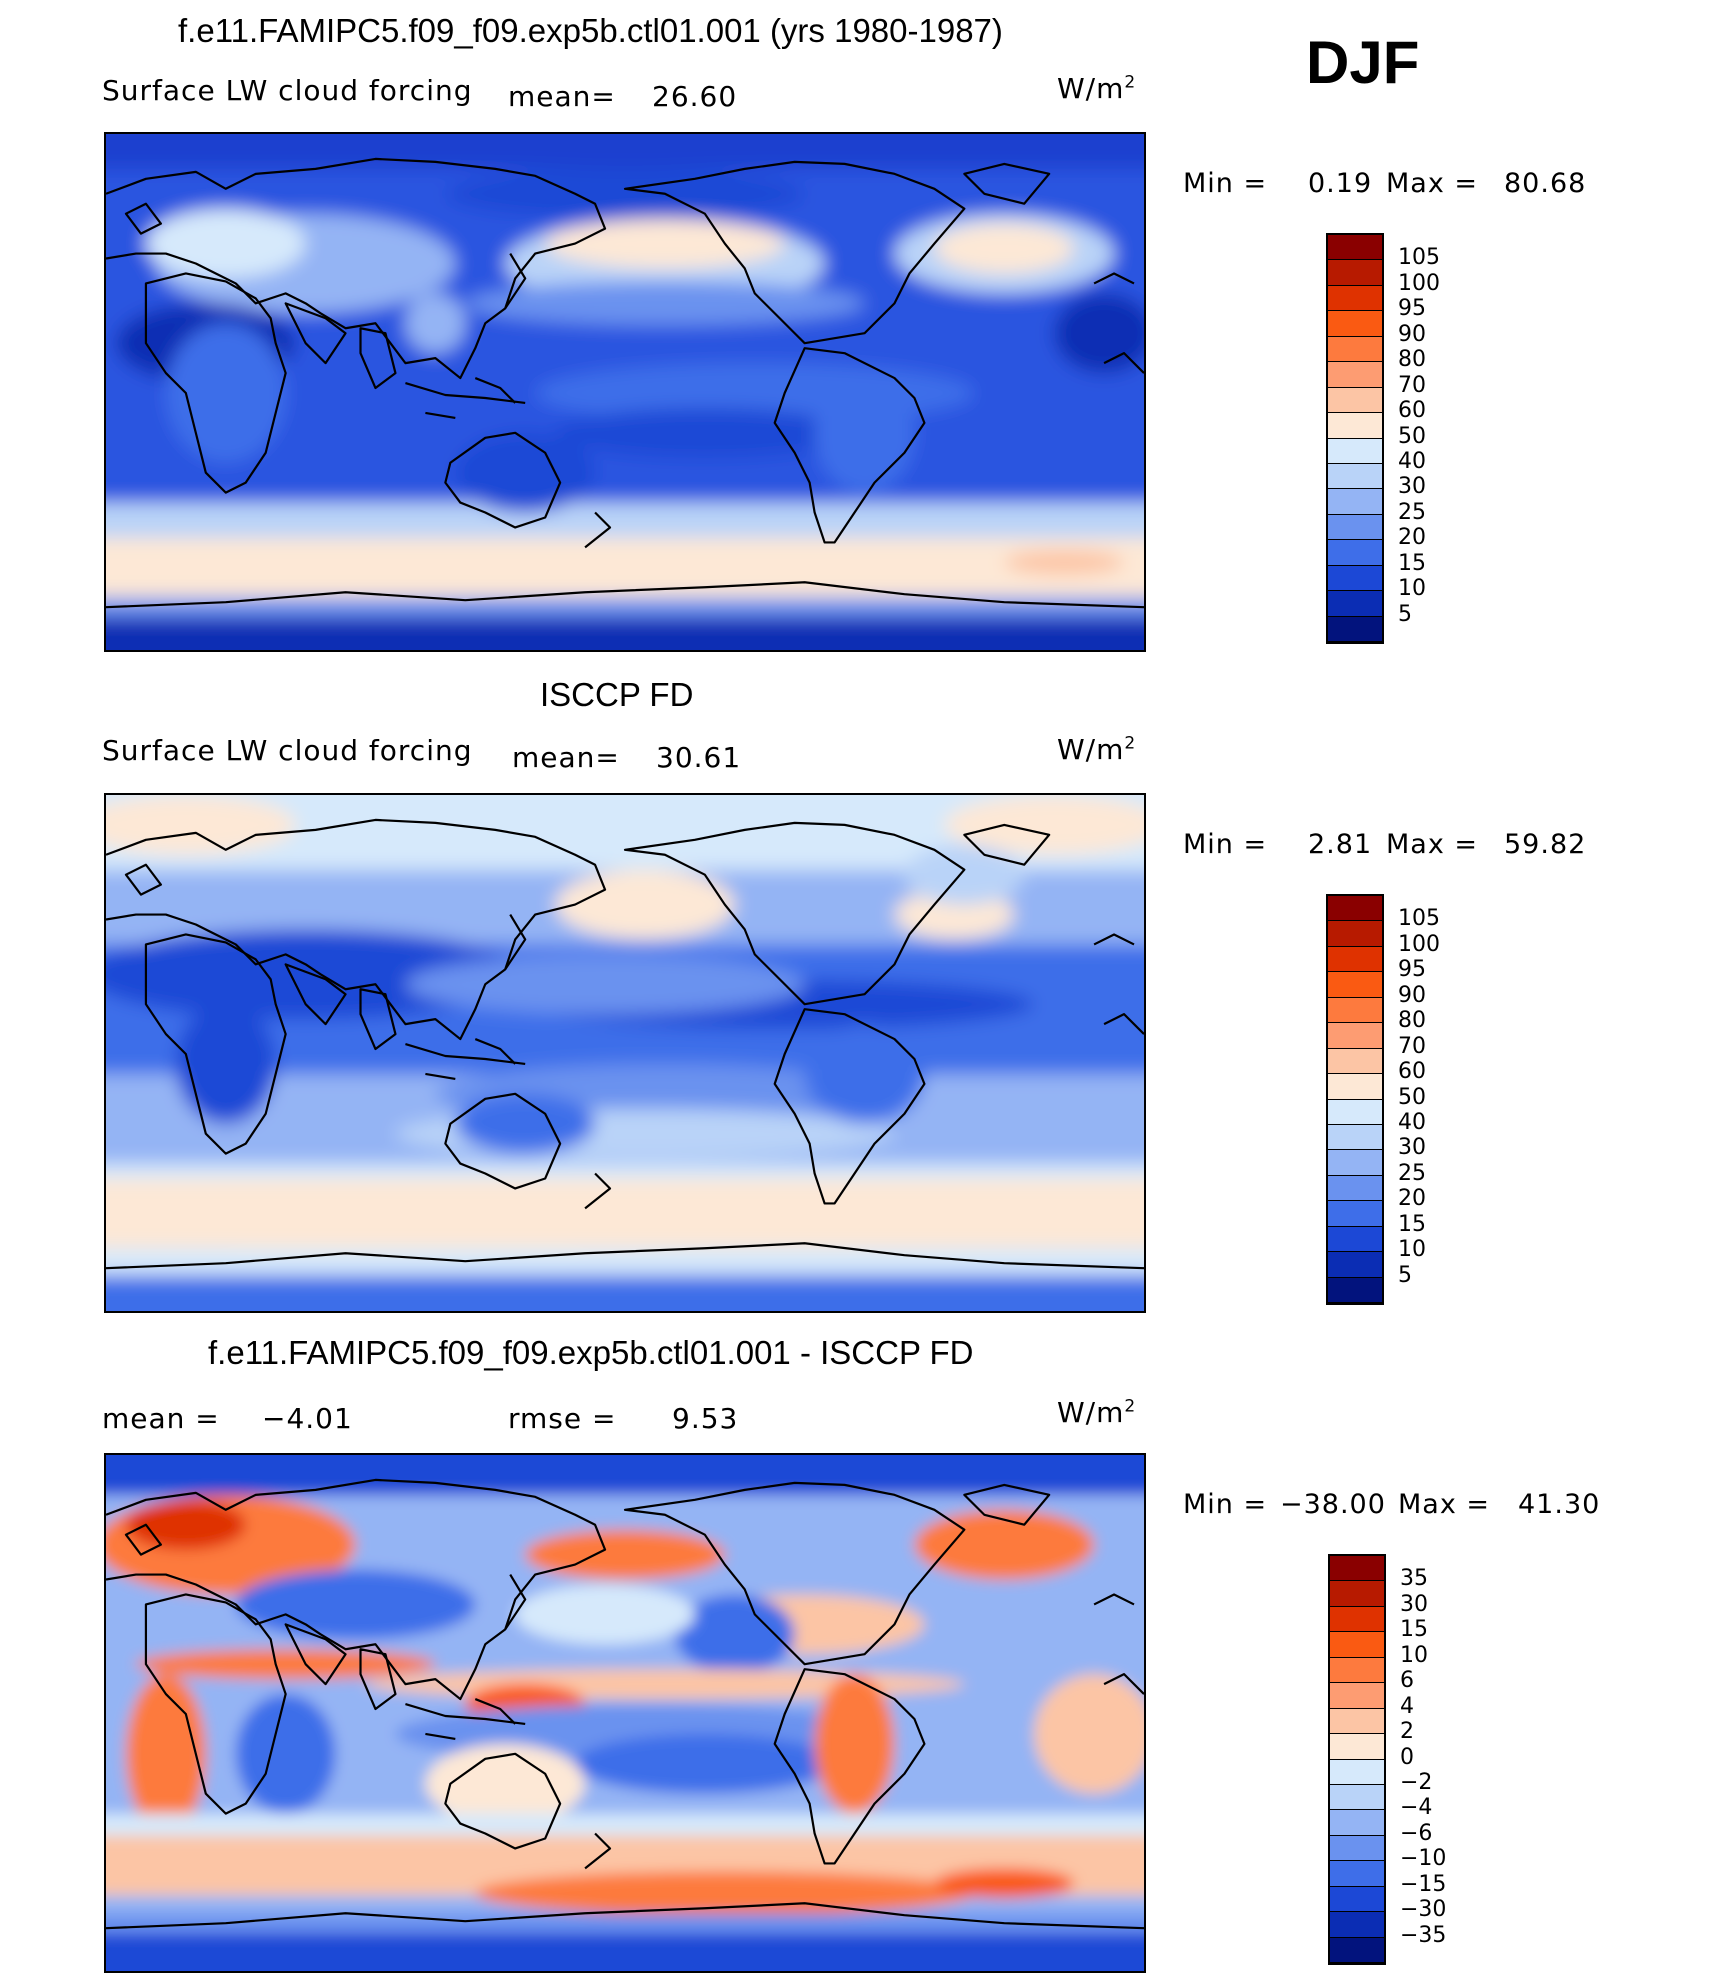  Describe the element at coordinates (1559, 1504) in the screenshot. I see `panel3-max-value: 41.30` at that location.